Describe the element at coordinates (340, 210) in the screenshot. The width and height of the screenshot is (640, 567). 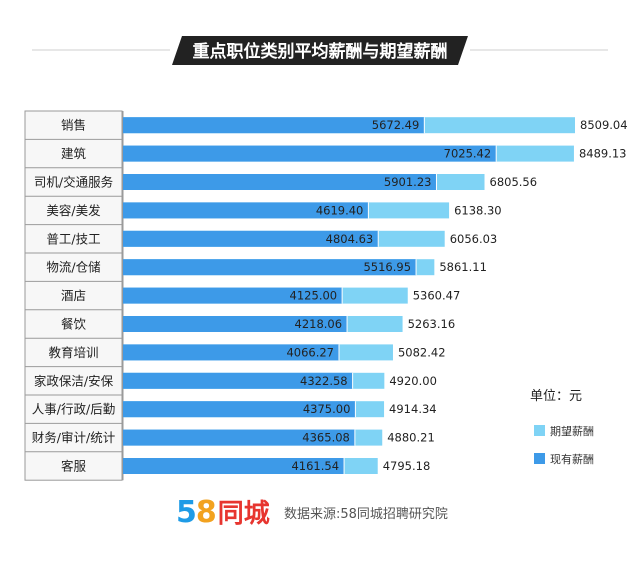
I see `value-label-current: 4619.40` at that location.